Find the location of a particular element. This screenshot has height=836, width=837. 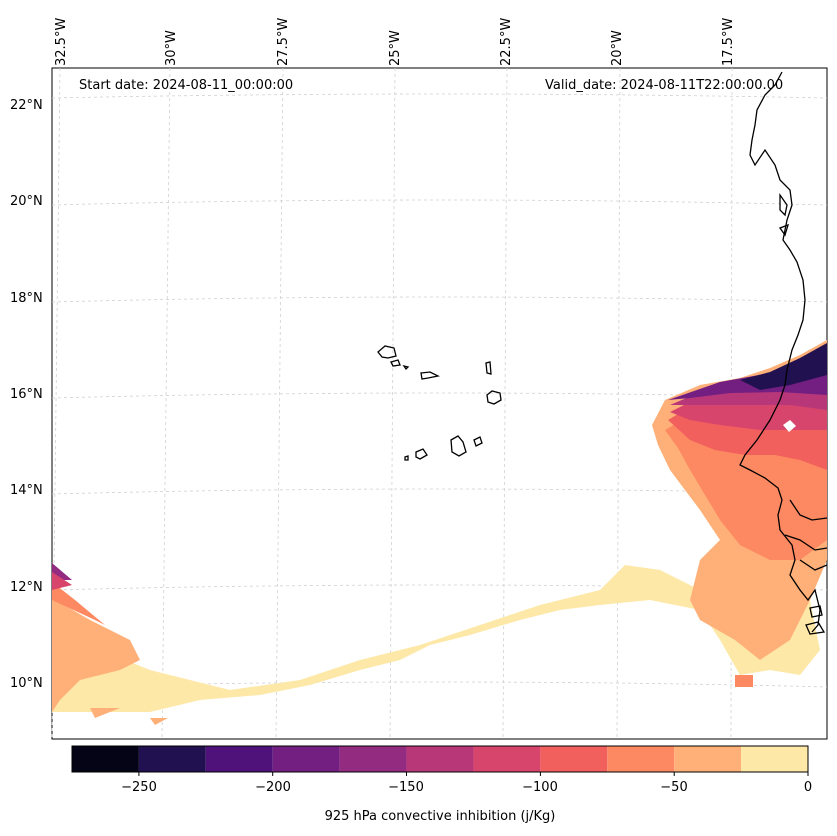

colorbar-tick-label: −150 is located at coordinates (406, 787).